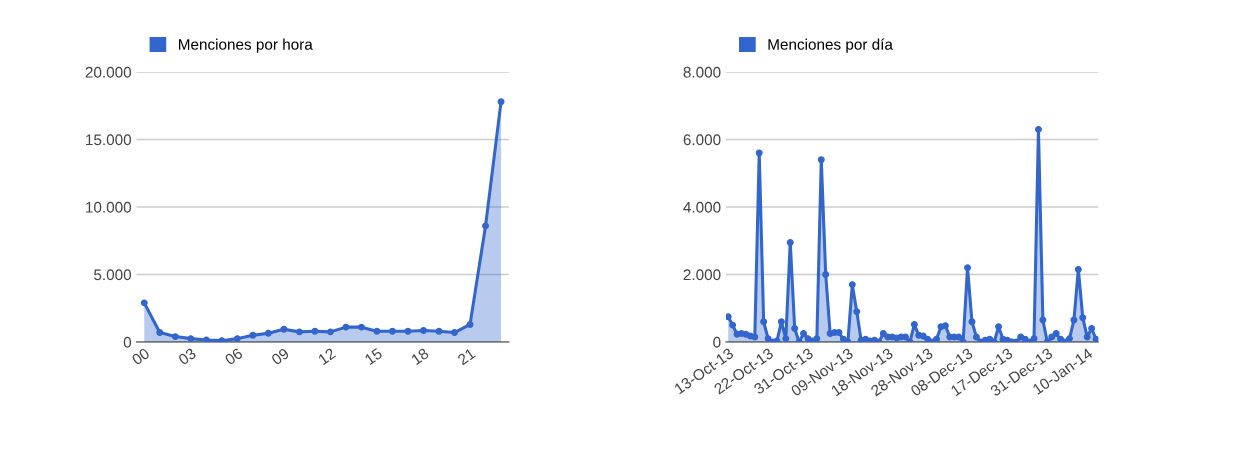  Describe the element at coordinates (109, 207) in the screenshot. I see `y-tick-label: 10.000` at that location.